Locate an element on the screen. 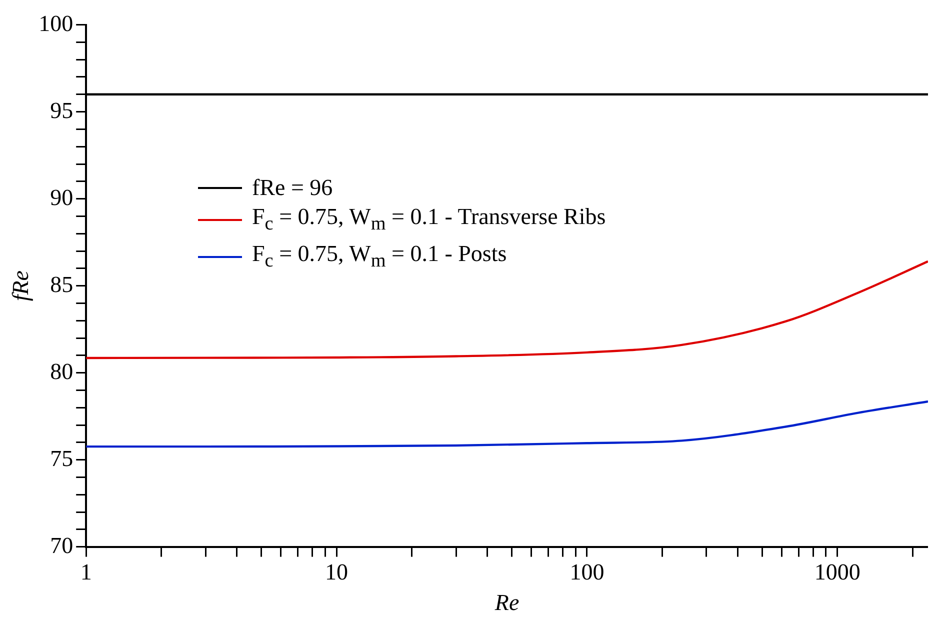 The width and height of the screenshot is (938, 628). legend-label: fRe = 96 is located at coordinates (292, 188).